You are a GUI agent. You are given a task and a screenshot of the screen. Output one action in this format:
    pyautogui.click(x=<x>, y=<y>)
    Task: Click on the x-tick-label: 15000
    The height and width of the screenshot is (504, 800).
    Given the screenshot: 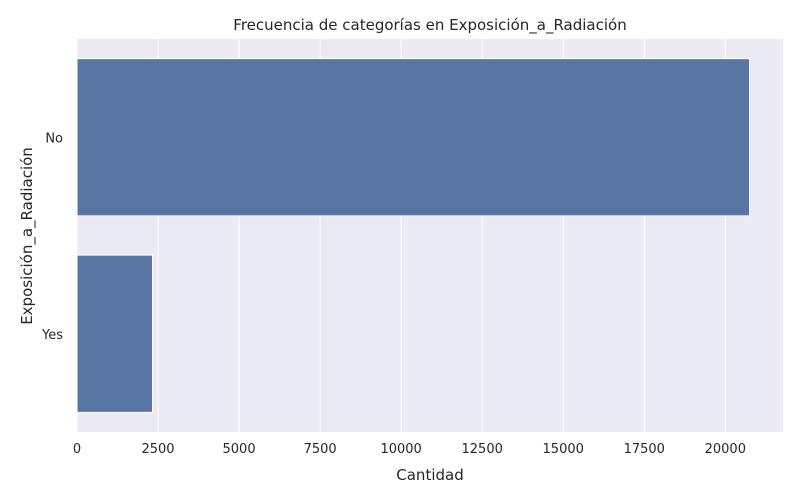 What is the action you would take?
    pyautogui.click(x=563, y=449)
    